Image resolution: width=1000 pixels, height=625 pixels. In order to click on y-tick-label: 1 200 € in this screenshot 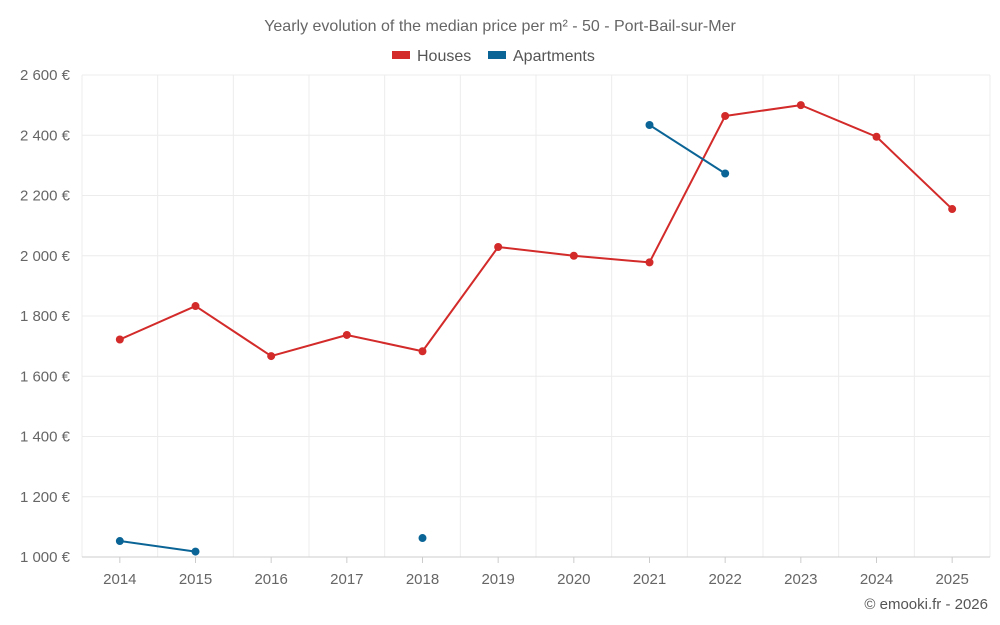, I will do `click(45, 497)`.